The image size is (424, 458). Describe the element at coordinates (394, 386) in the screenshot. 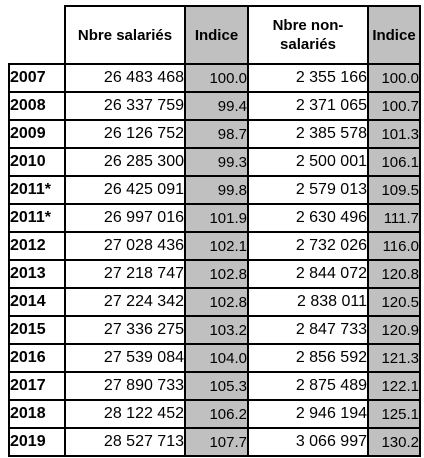

I see `non-salaried-index-cell: 122.1` at that location.